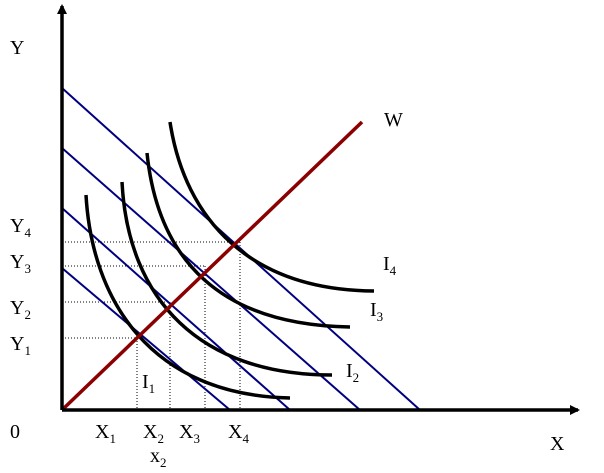 The width and height of the screenshot is (604, 473). Describe the element at coordinates (196, 438) in the screenshot. I see `x-label-sub: 3` at that location.